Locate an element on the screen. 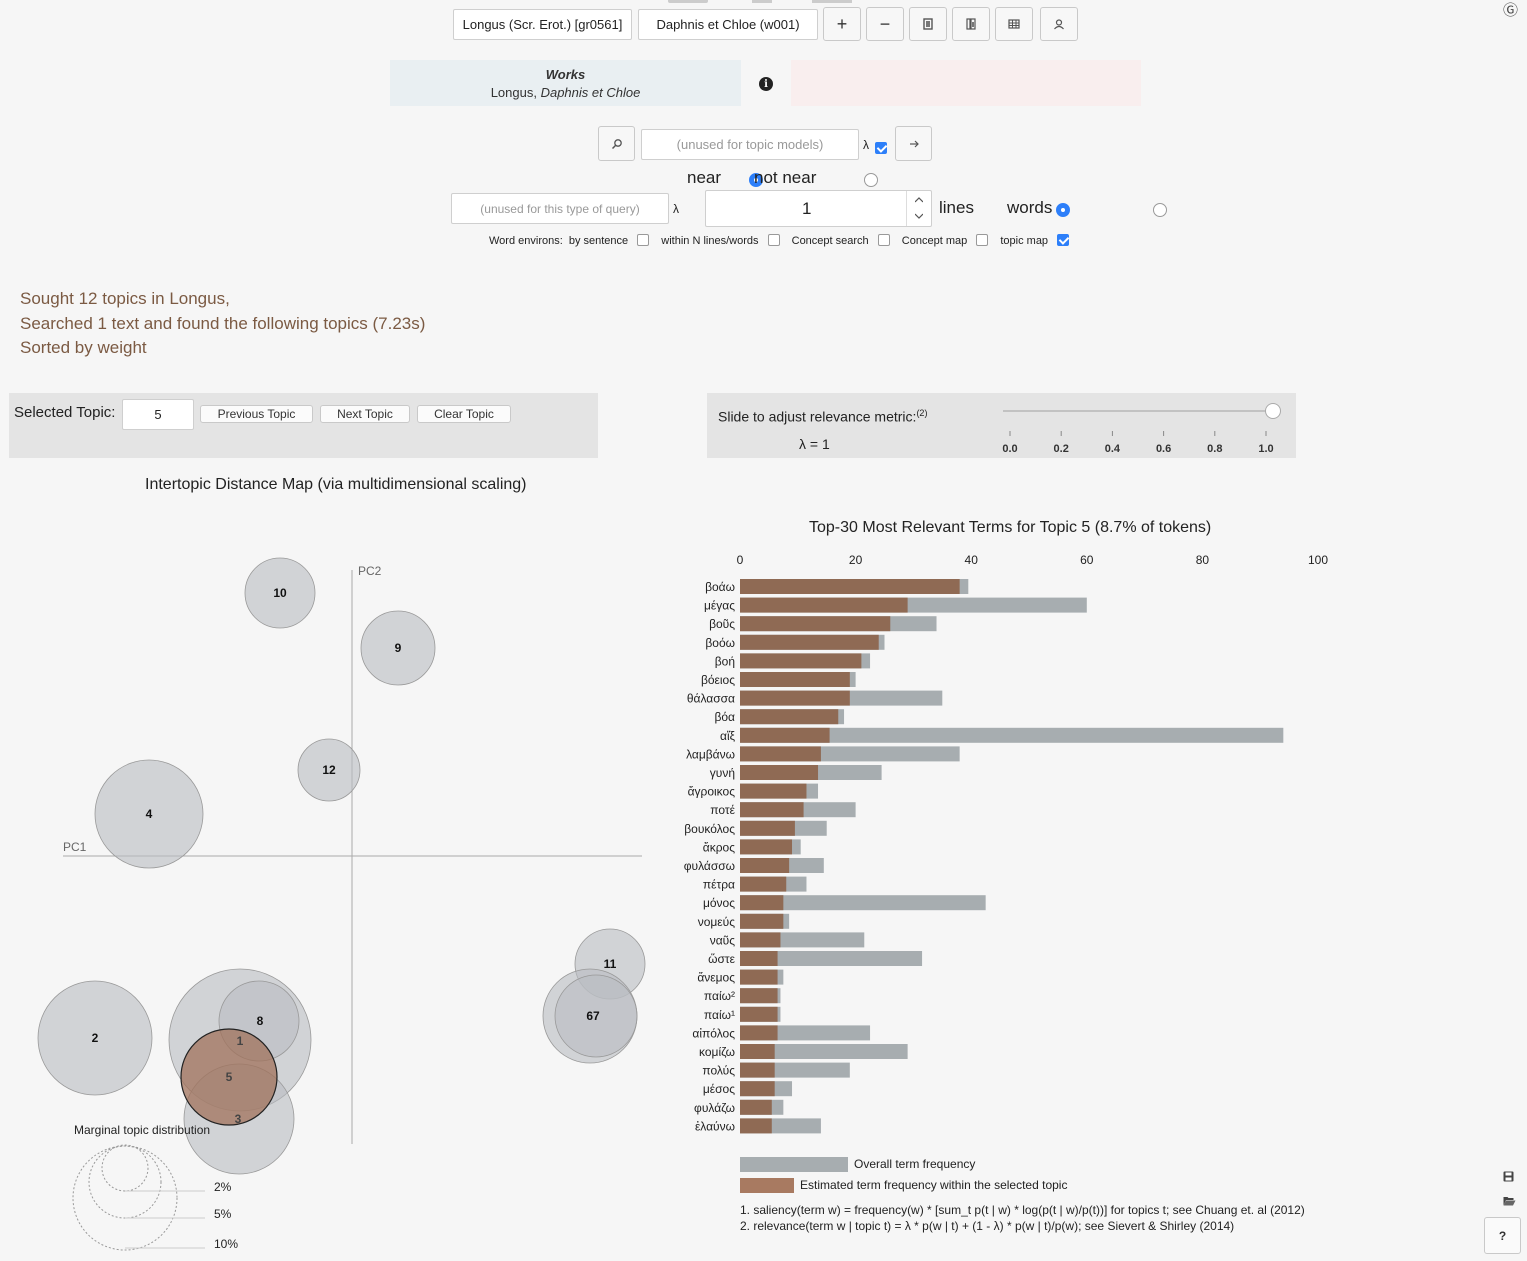  legend-label-overall: Overall term frequency is located at coordinates (915, 1164).